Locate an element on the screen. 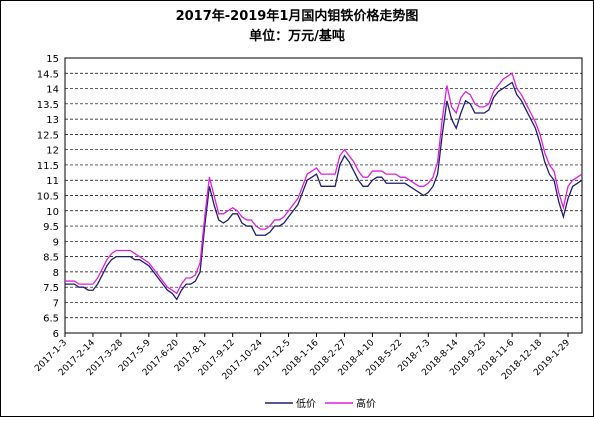 The width and height of the screenshot is (594, 421). y-tick-label: 8.5 is located at coordinates (51, 258).